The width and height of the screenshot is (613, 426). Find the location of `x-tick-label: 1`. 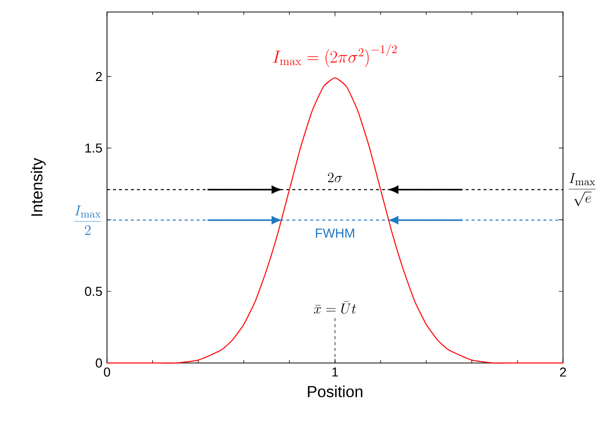

x-tick-label: 1 is located at coordinates (335, 372).